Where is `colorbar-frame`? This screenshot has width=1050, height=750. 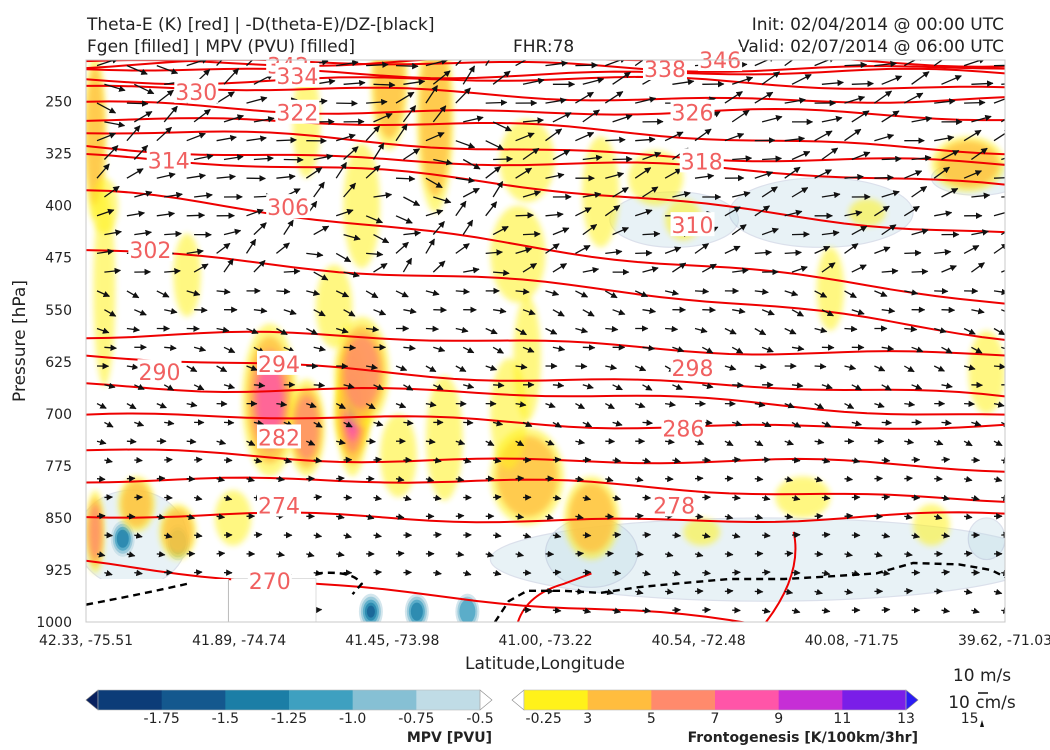 colorbar-frame is located at coordinates (289, 700).